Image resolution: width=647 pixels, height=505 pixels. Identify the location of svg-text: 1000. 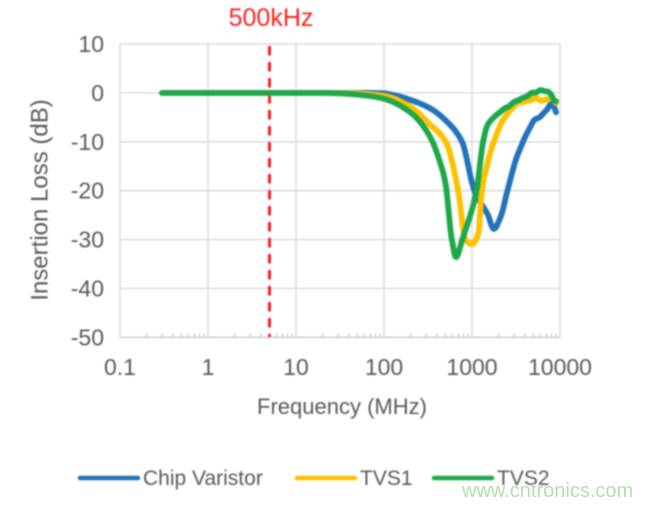
(471, 367).